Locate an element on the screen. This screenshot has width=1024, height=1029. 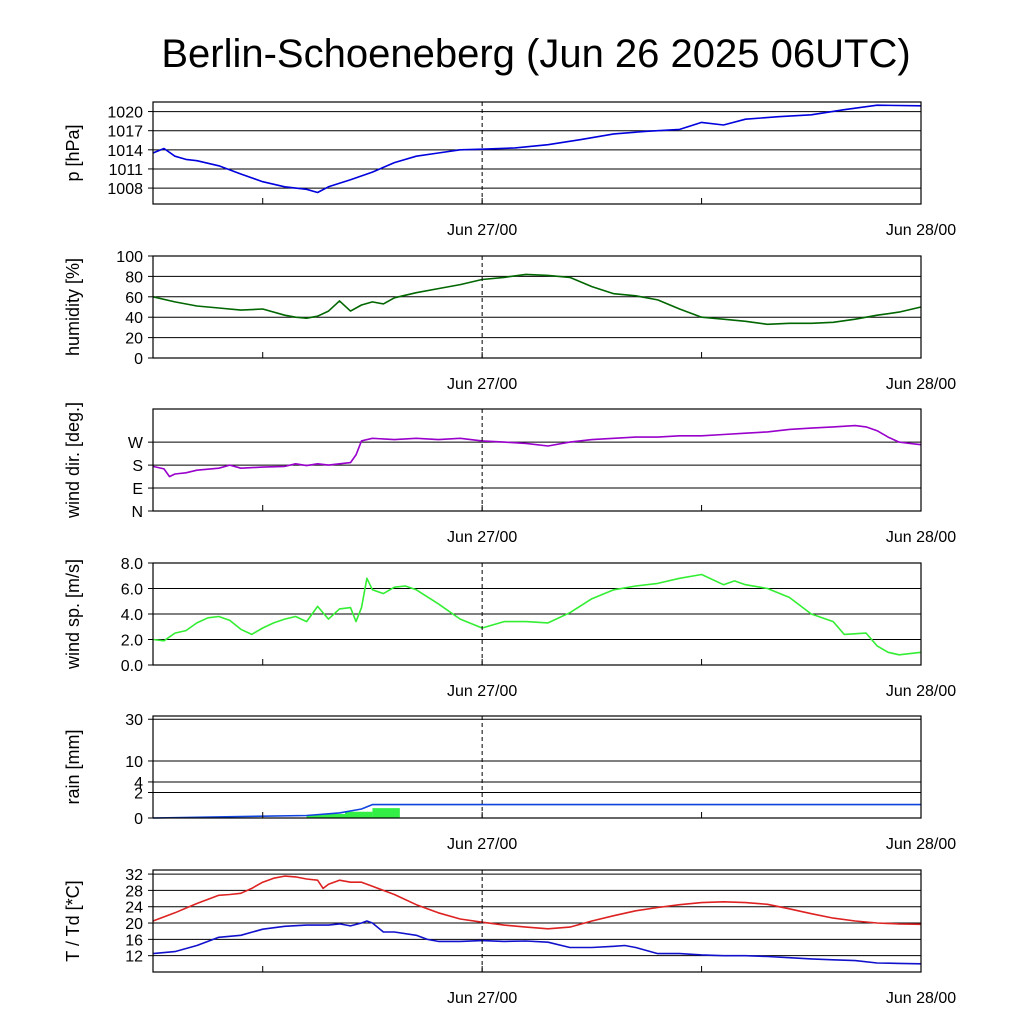
panel-frame-wind_speed is located at coordinates (537, 614).